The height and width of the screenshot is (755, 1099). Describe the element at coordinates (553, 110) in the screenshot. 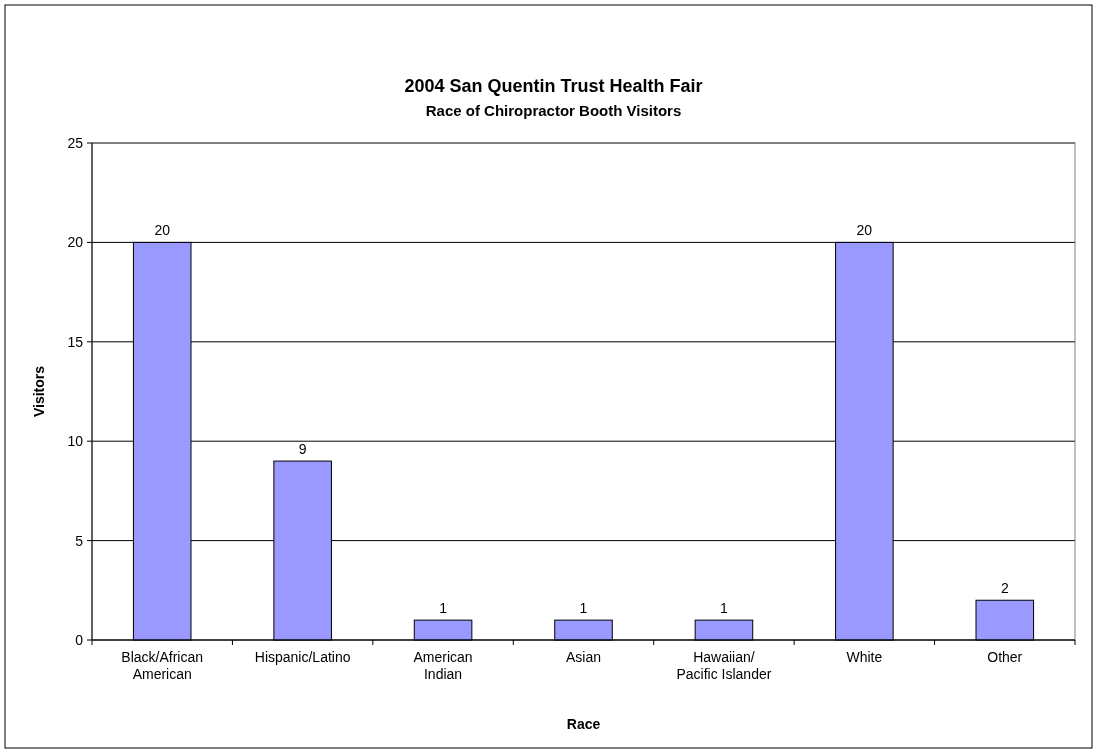

I see `chart-subtitle: Race of Chiropractor Booth Visitors` at that location.